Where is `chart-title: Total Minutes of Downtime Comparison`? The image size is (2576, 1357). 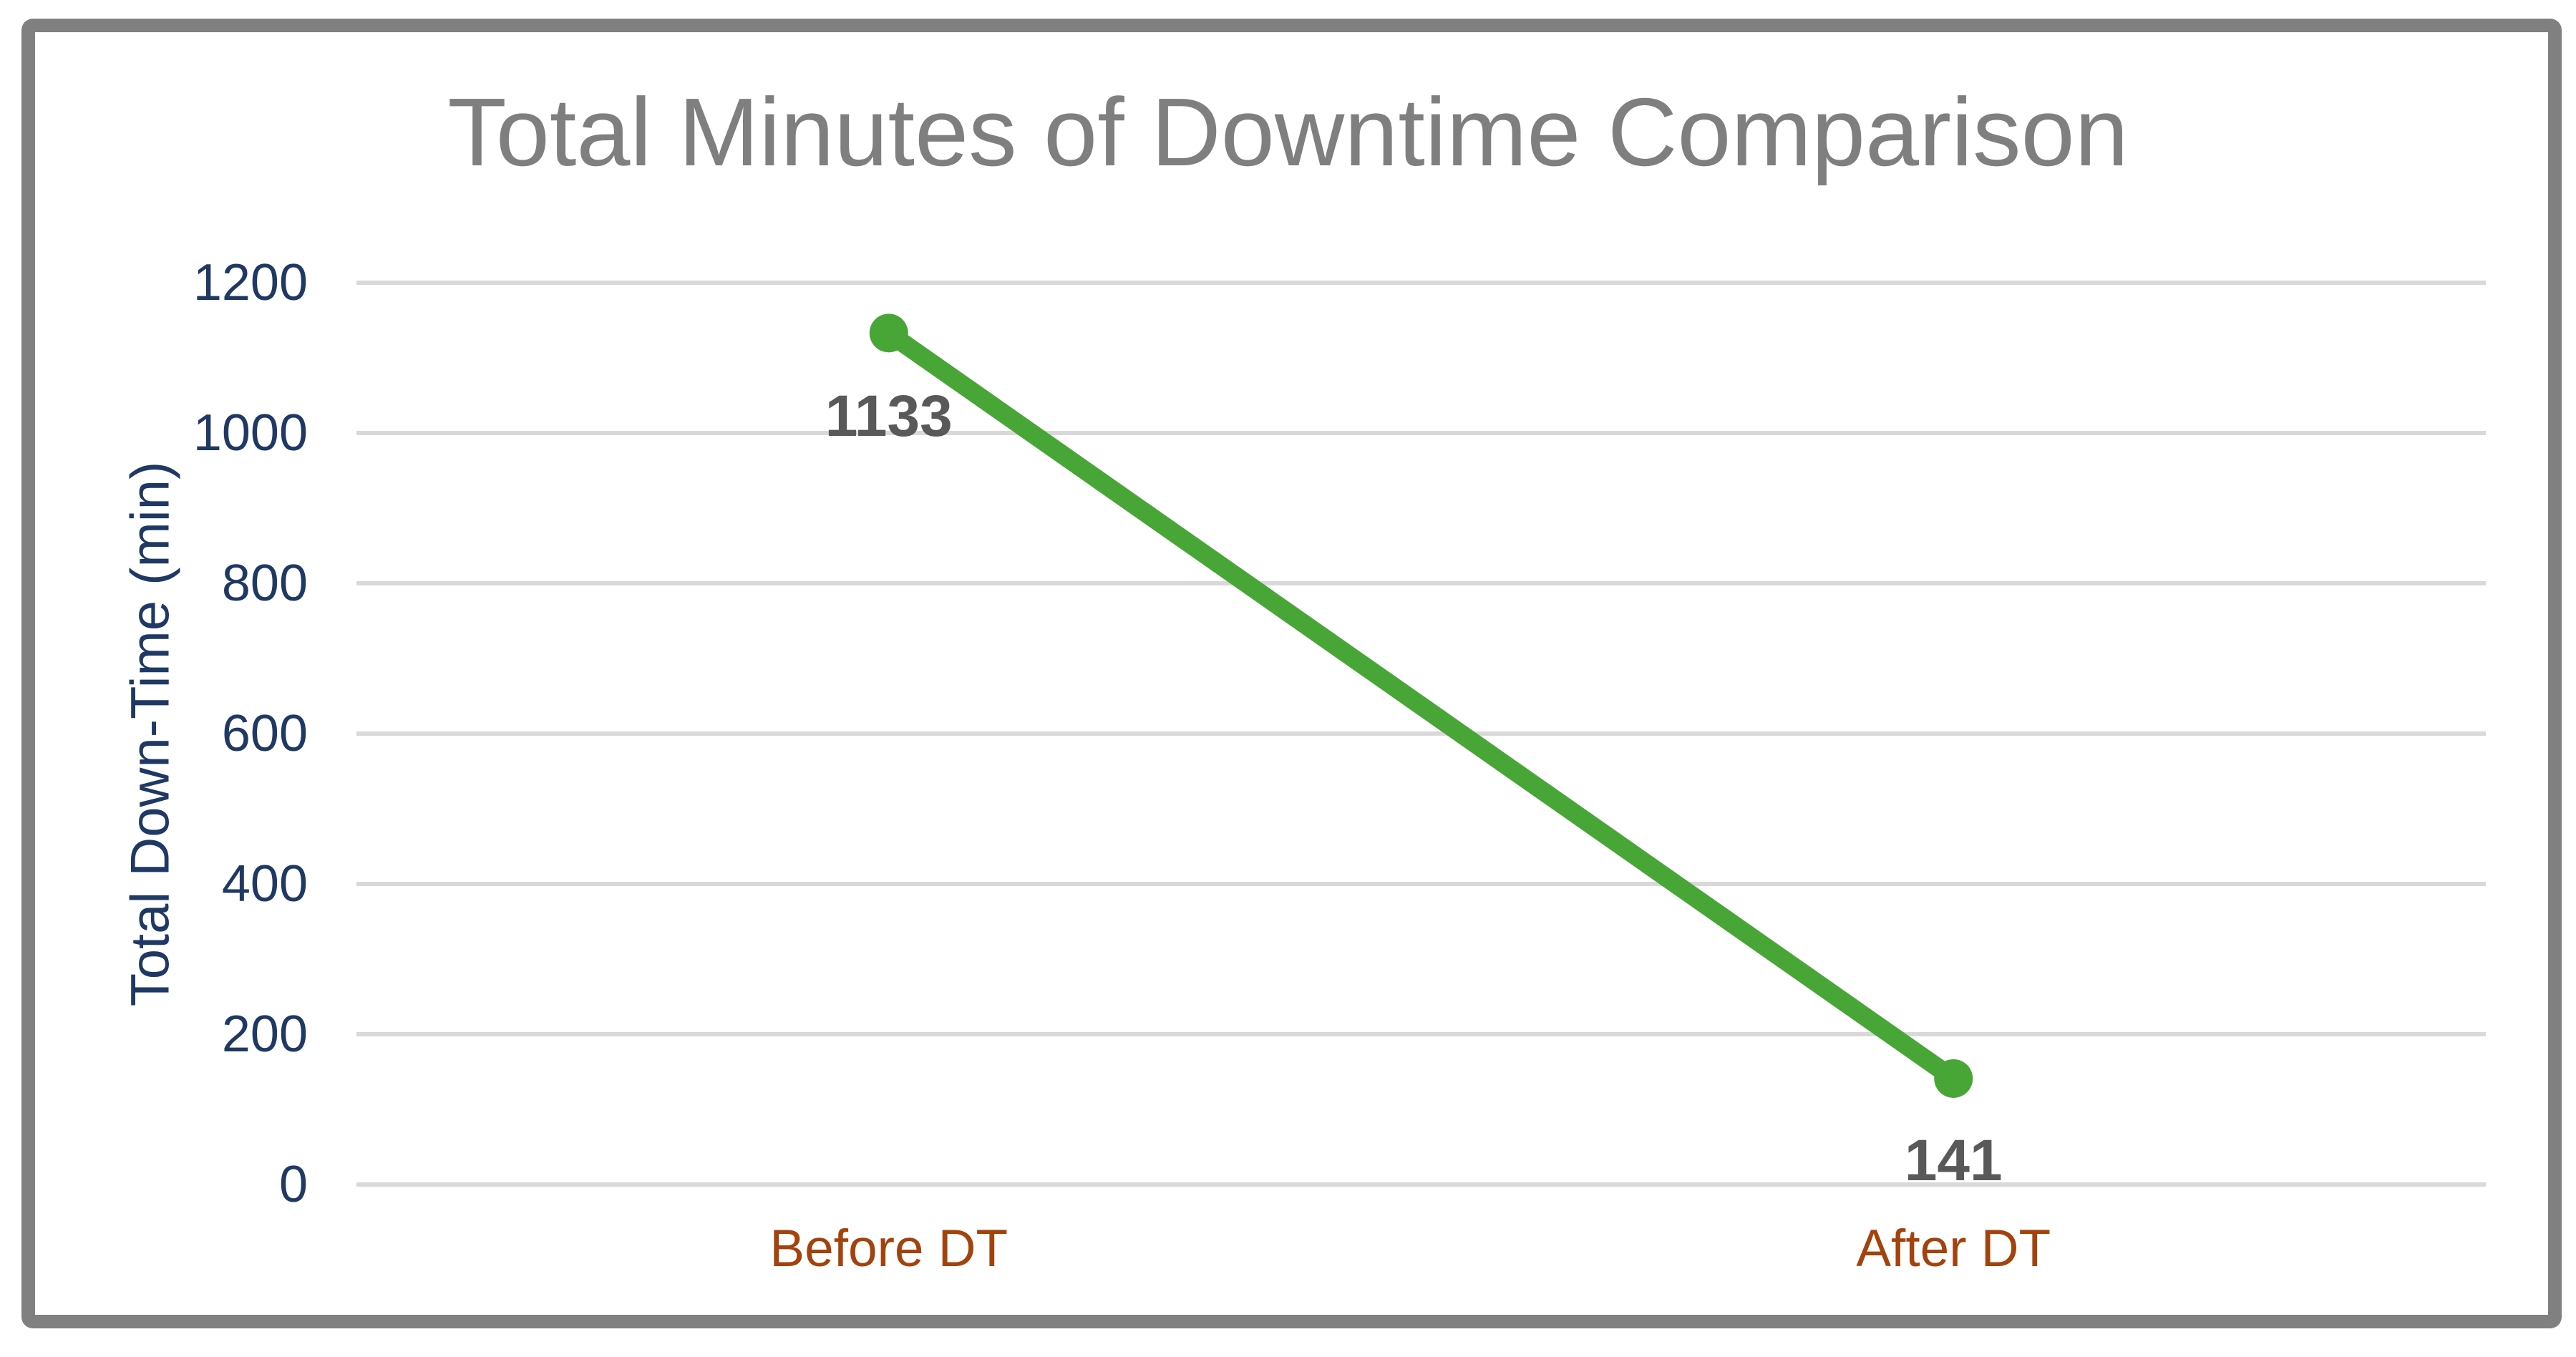
chart-title: Total Minutes of Downtime Comparison is located at coordinates (1288, 132).